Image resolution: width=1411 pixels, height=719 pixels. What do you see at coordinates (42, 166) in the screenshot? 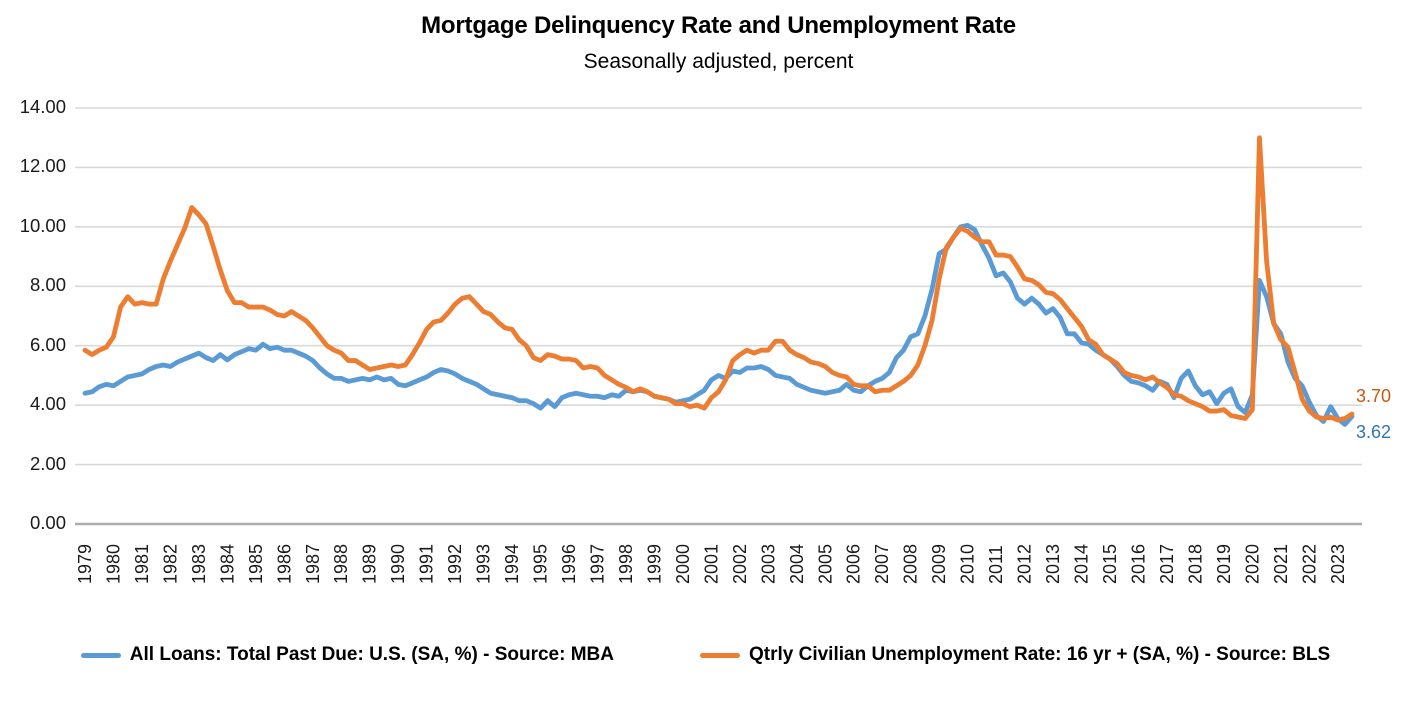
I see `y-tick-label: 12.00` at bounding box center [42, 166].